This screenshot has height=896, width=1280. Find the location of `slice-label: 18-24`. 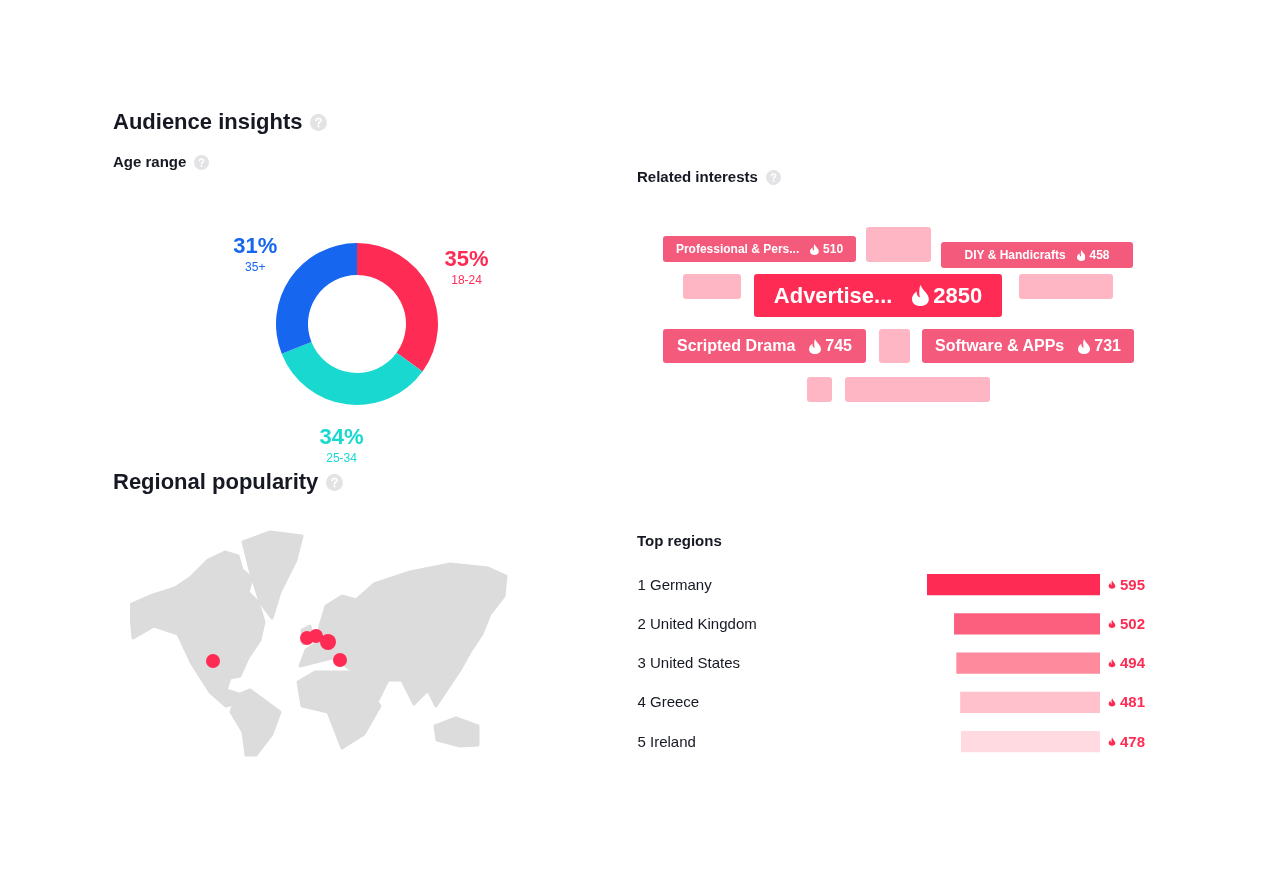

slice-label: 18-24 is located at coordinates (467, 280).